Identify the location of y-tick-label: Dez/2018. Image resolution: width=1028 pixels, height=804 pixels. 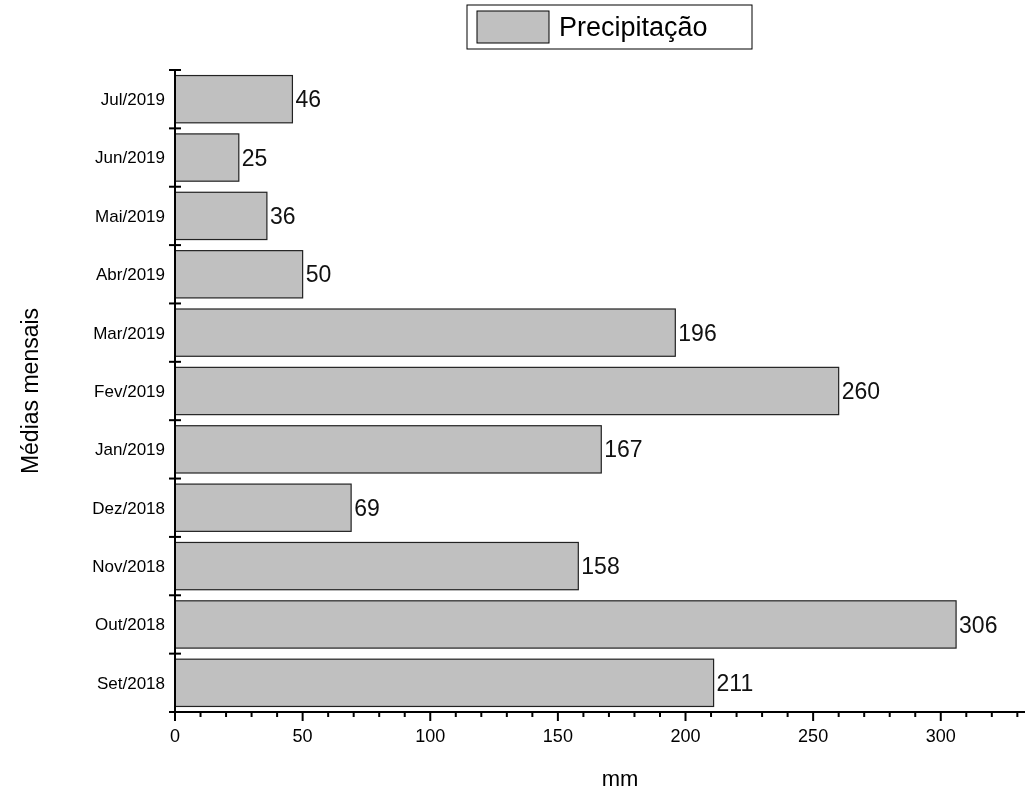
(128, 508).